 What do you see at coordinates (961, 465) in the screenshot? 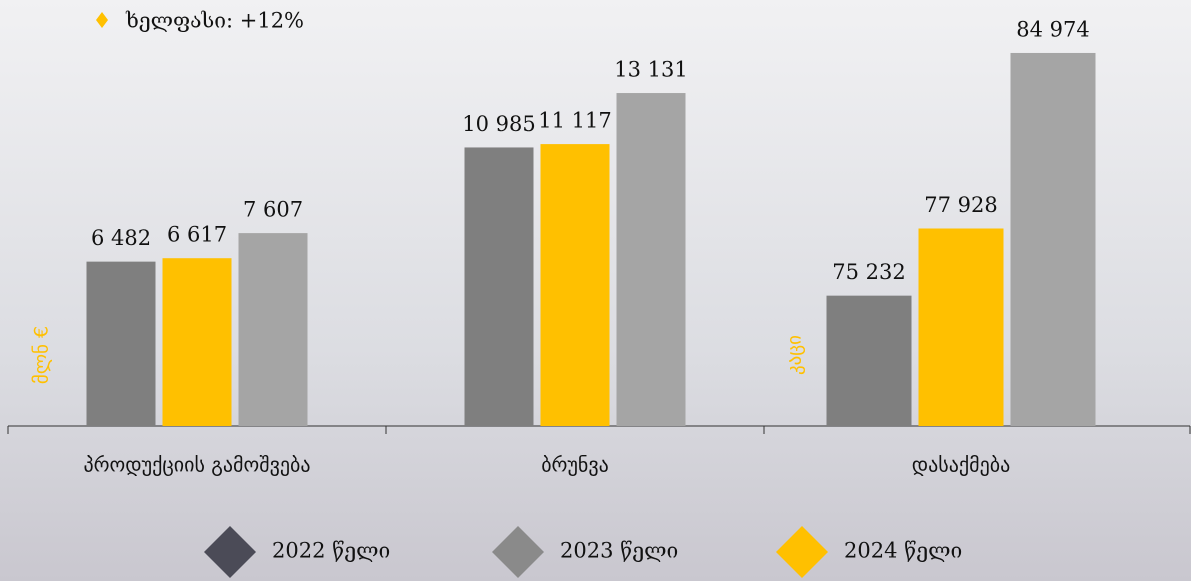
I see `x-tick-label: დასაქმება` at bounding box center [961, 465].